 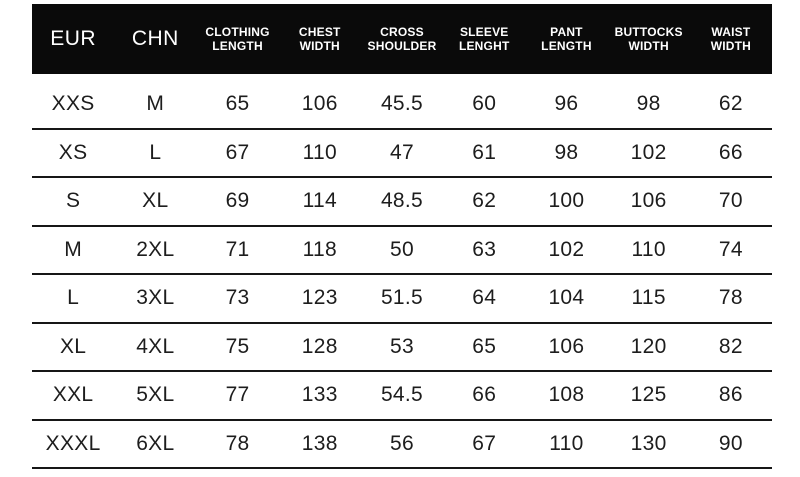 I want to click on table-cell: 3XL, so click(x=155, y=298).